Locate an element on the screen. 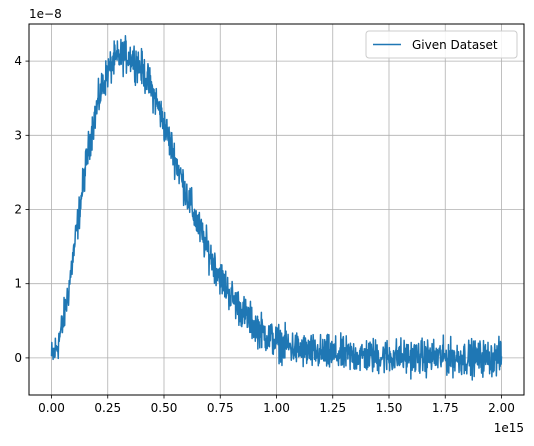  x-tick-label: 0.25 is located at coordinates (107, 408).